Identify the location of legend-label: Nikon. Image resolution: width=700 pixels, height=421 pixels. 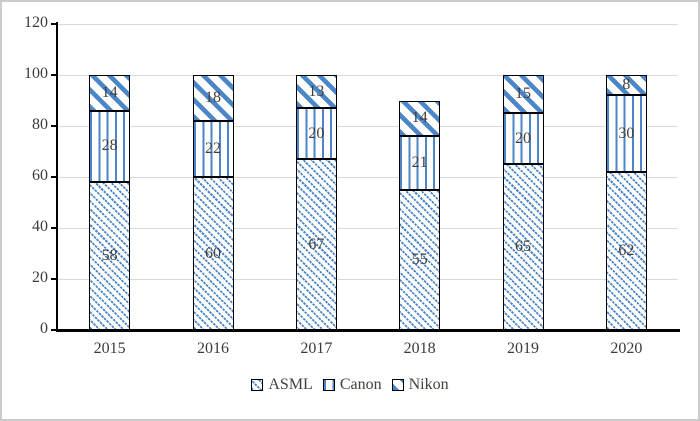
(428, 384).